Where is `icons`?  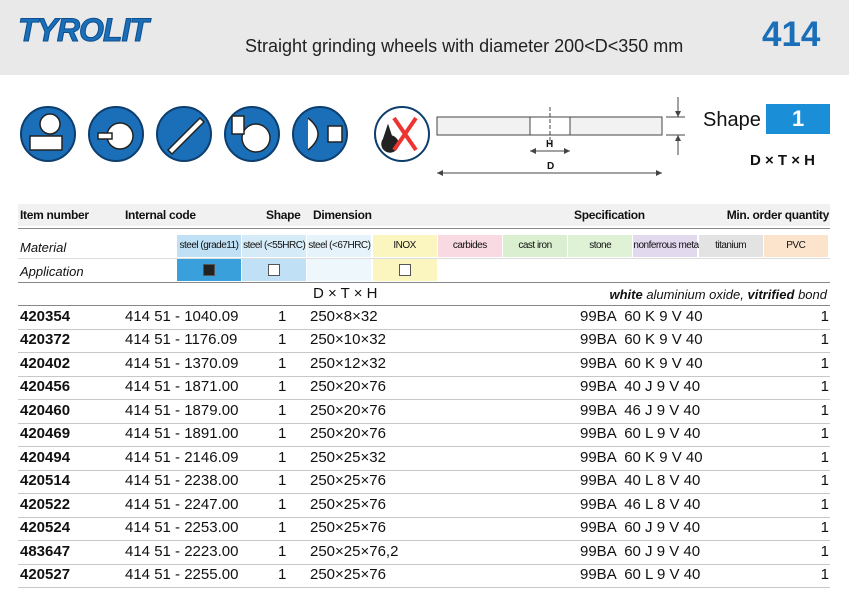
icons is located at coordinates (225, 134).